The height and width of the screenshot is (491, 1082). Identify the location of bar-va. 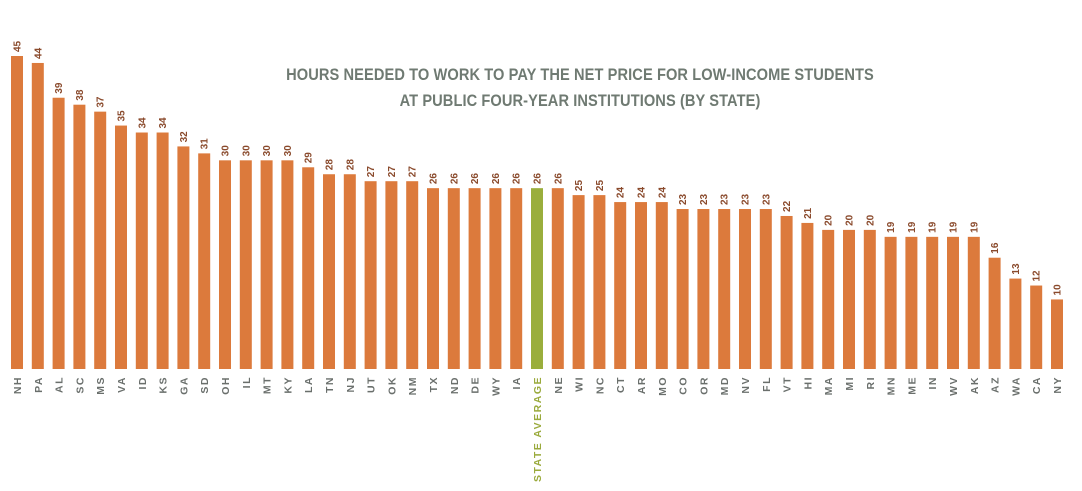
(121, 247).